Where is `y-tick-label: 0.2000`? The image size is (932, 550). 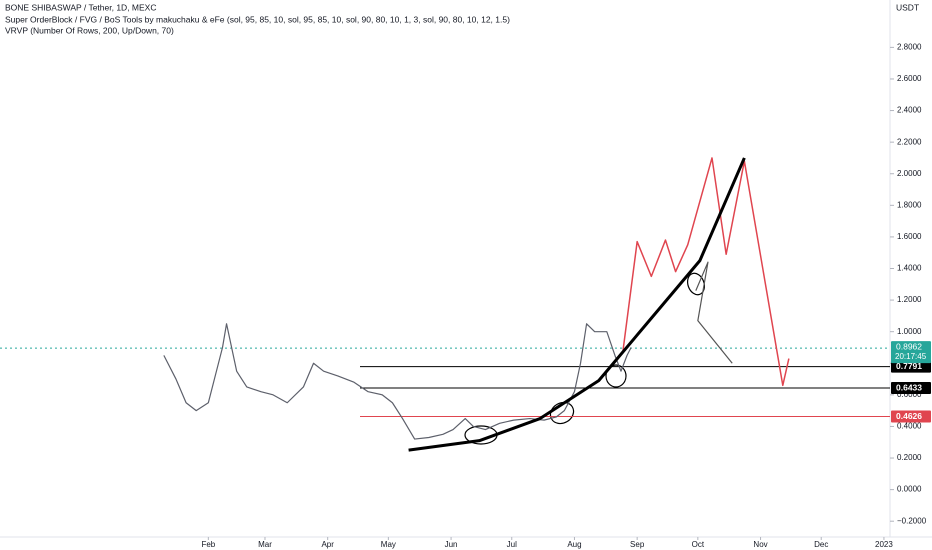 y-tick-label: 0.2000 is located at coordinates (909, 457).